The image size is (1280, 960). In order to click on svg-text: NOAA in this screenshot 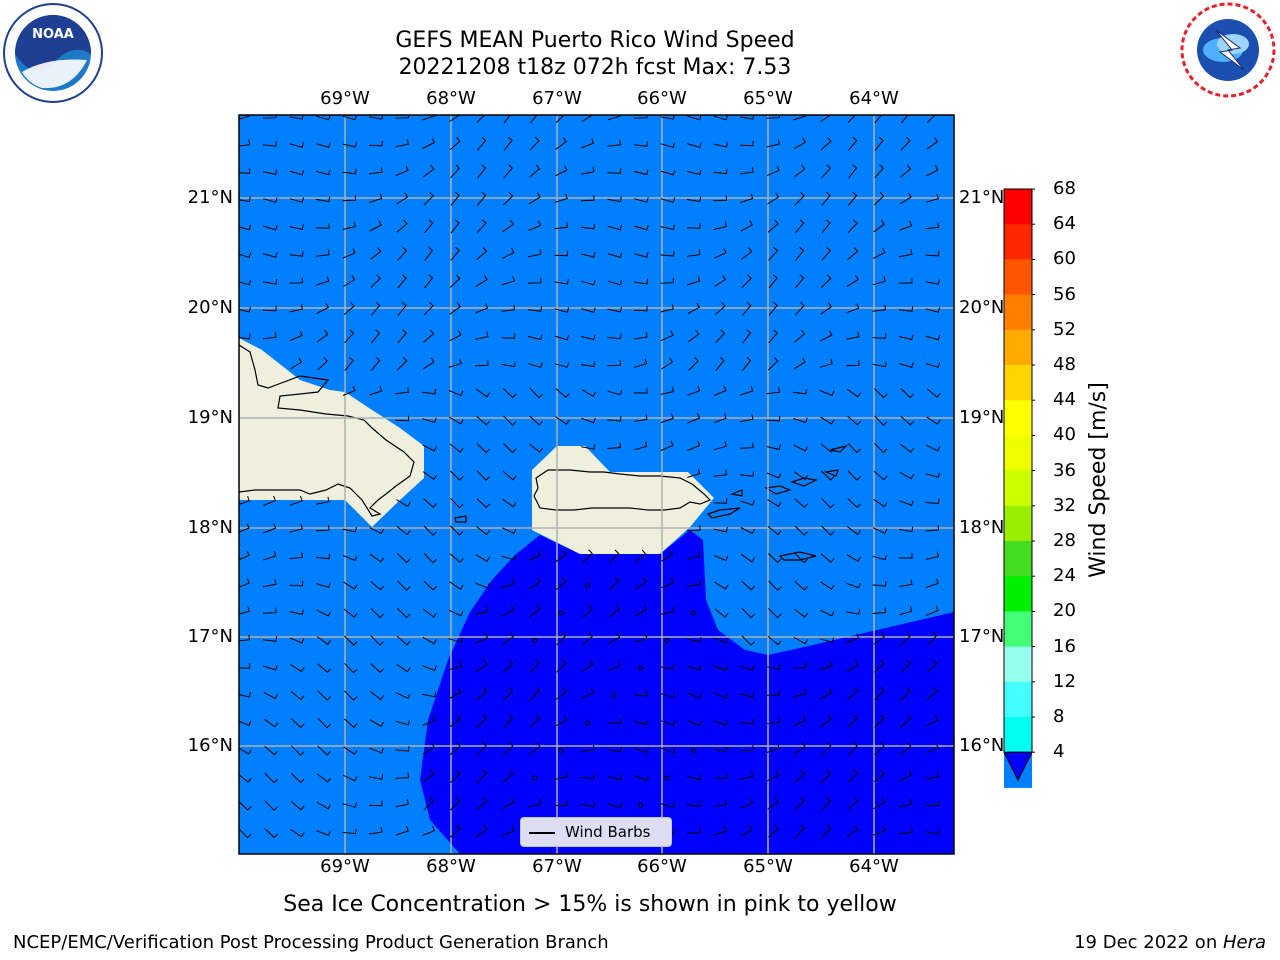, I will do `click(53, 34)`.